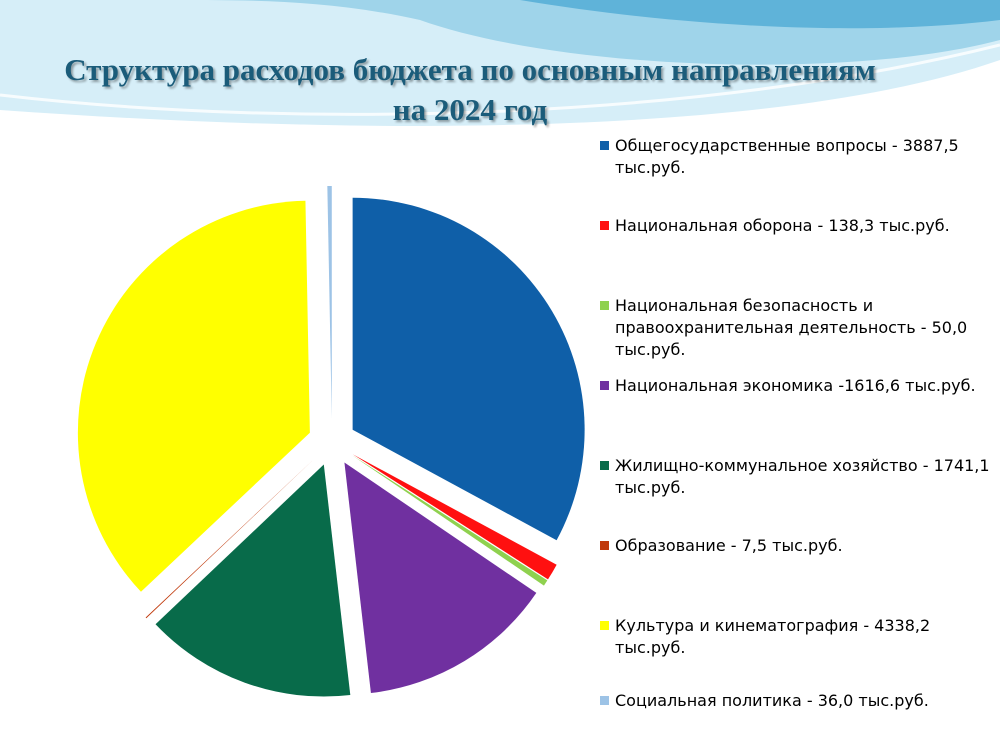 This screenshot has height=750, width=1000. I want to click on legend-item-4: Национальная экономика -1616,6 тыс.руб., so click(797, 386).